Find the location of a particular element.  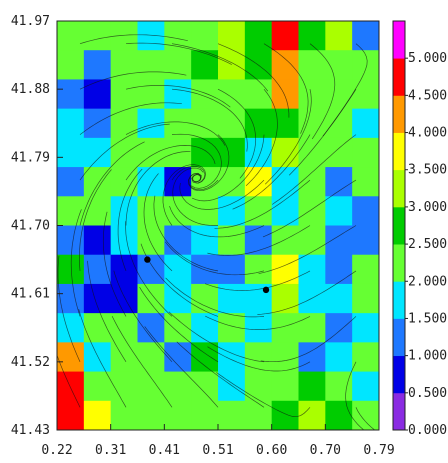

colorbar-frame is located at coordinates (399, 225).